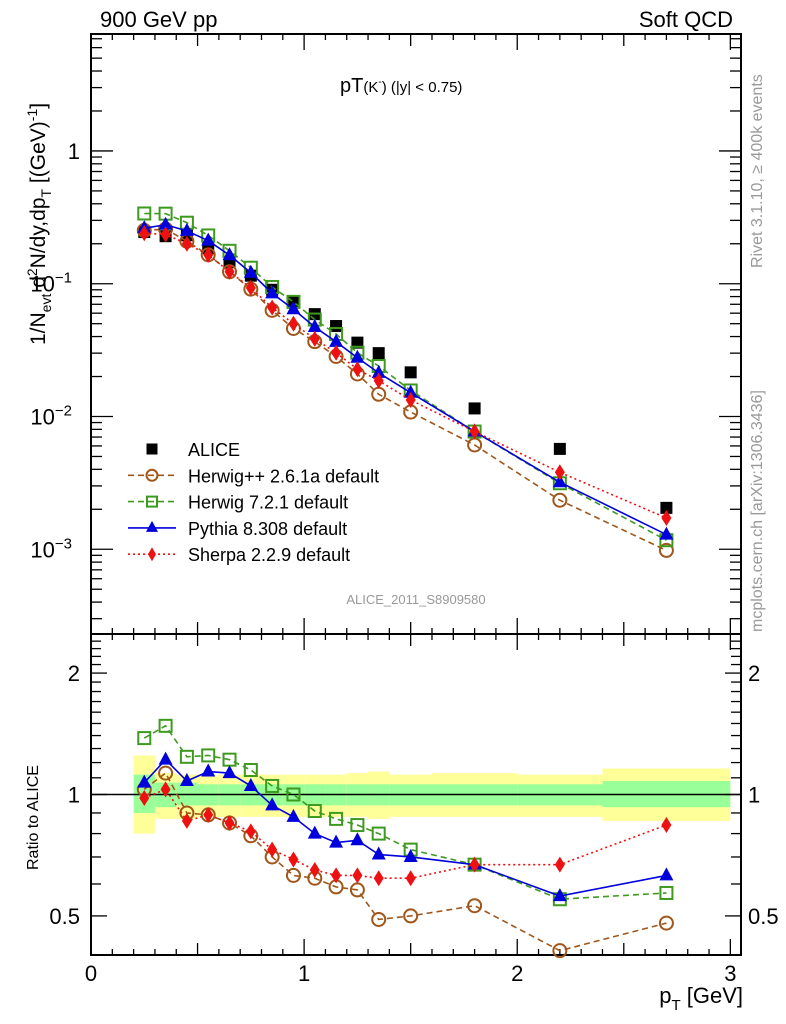 The width and height of the screenshot is (786, 1024). I want to click on y-tick-label: 1, so click(74, 151).